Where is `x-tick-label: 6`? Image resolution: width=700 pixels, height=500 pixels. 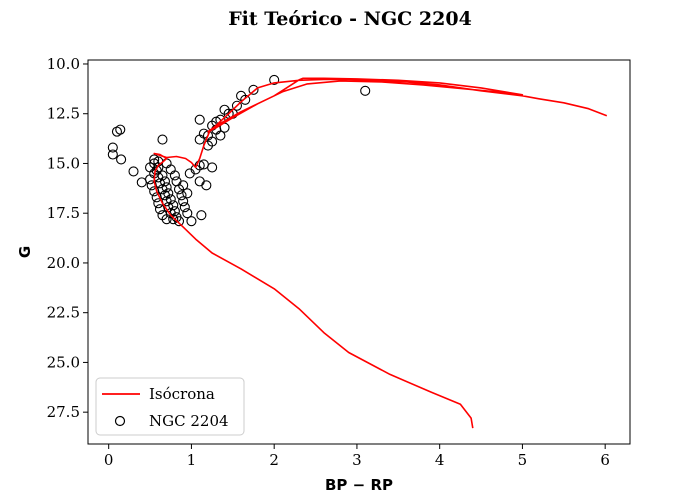 x-tick-label: 6 is located at coordinates (605, 460).